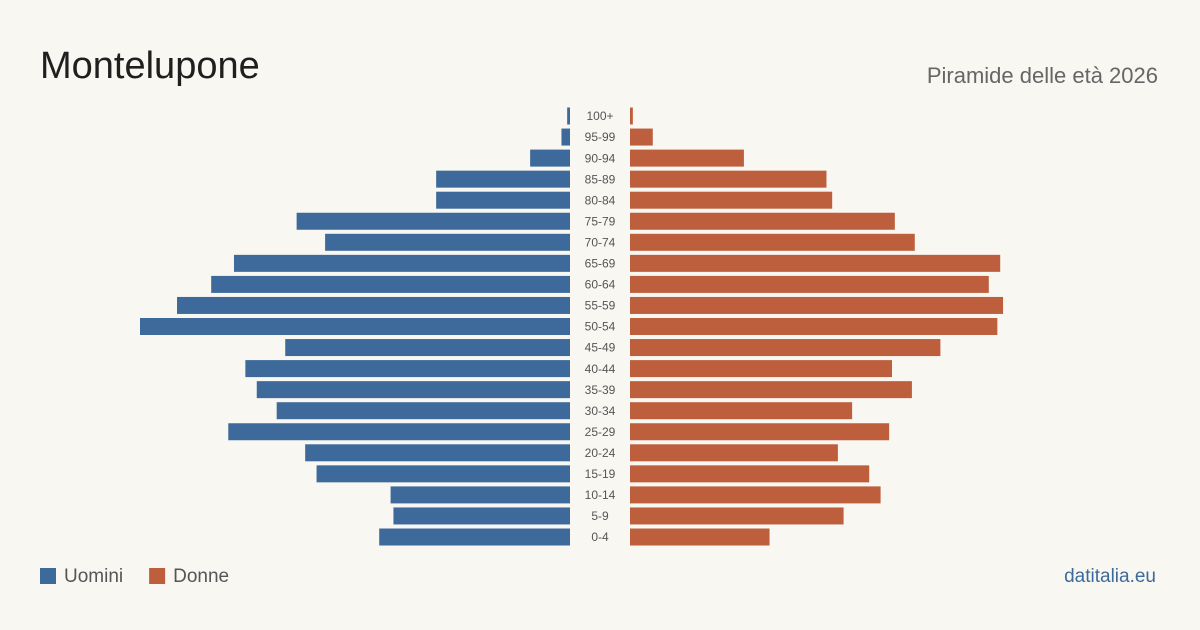  What do you see at coordinates (600, 516) in the screenshot?
I see `age-label: 5-9` at bounding box center [600, 516].